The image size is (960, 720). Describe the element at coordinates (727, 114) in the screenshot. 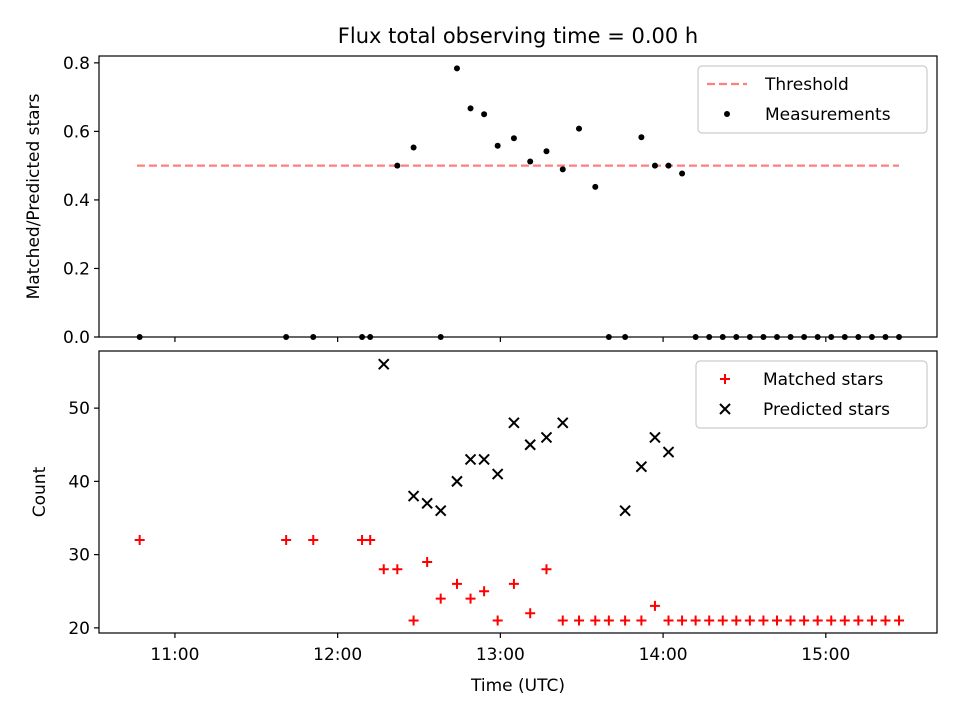

I see `legend-measurement-swatch` at that location.